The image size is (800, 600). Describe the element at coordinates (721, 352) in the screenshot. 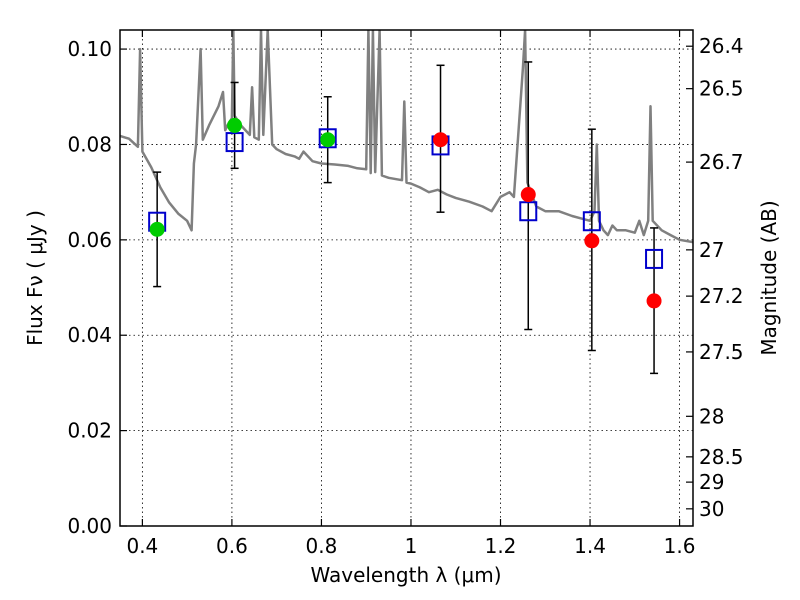

I see `right-tick-label: 27.5` at that location.